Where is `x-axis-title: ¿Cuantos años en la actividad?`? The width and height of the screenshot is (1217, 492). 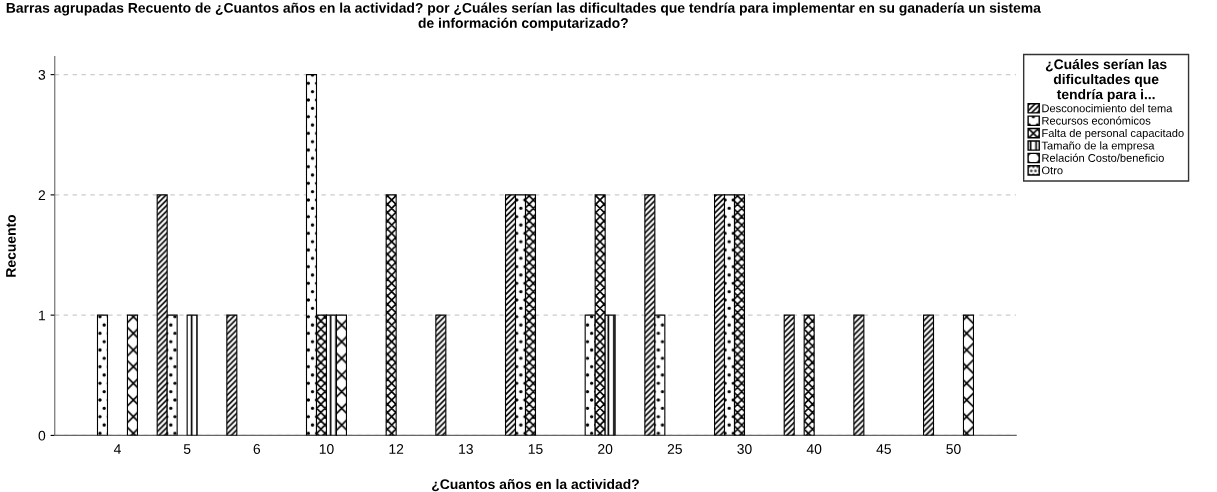 x-axis-title: ¿Cuantos años en la actividad? is located at coordinates (535, 485).